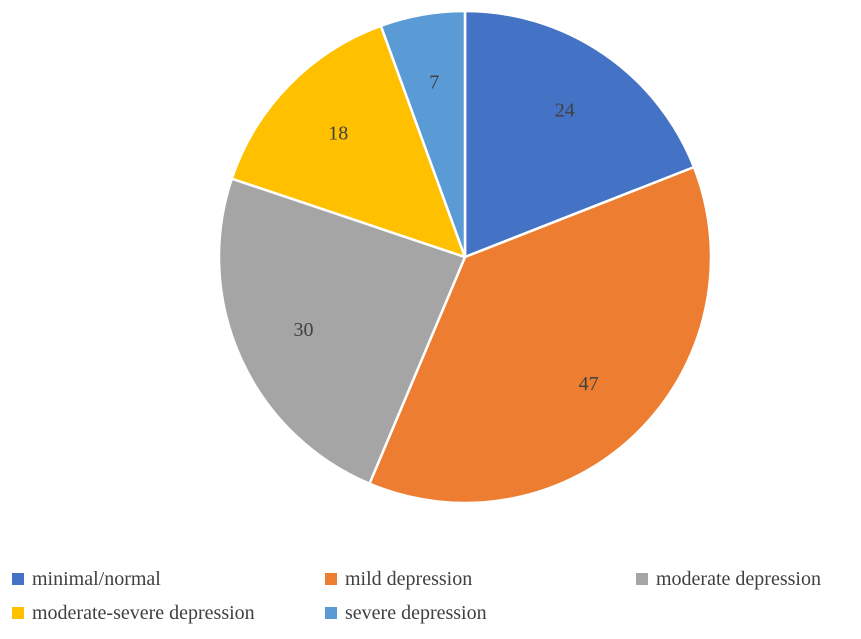  Describe the element at coordinates (342, 331) in the screenshot. I see `pie-slice-moderate-depression` at that location.